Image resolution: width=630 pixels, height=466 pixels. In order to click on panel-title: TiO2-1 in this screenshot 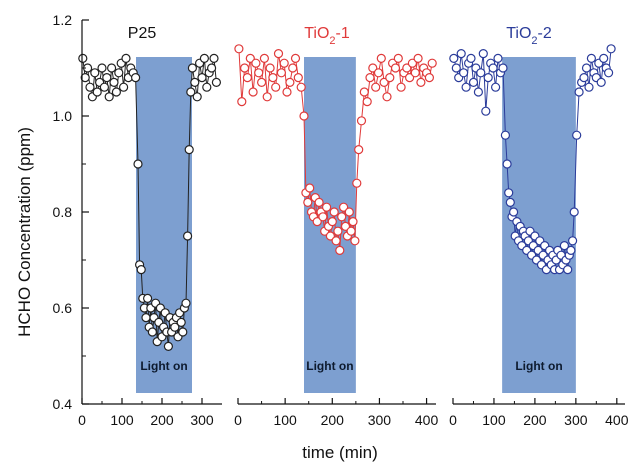, I will do `click(327, 36)`.